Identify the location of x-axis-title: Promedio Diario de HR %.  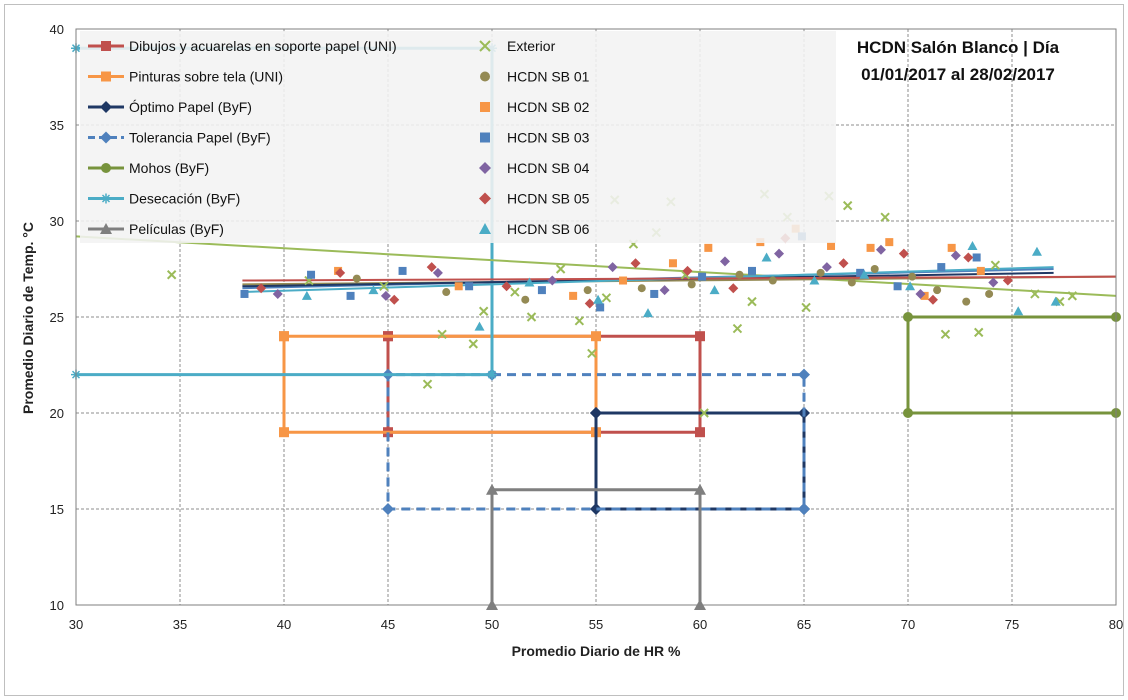
(596, 651).